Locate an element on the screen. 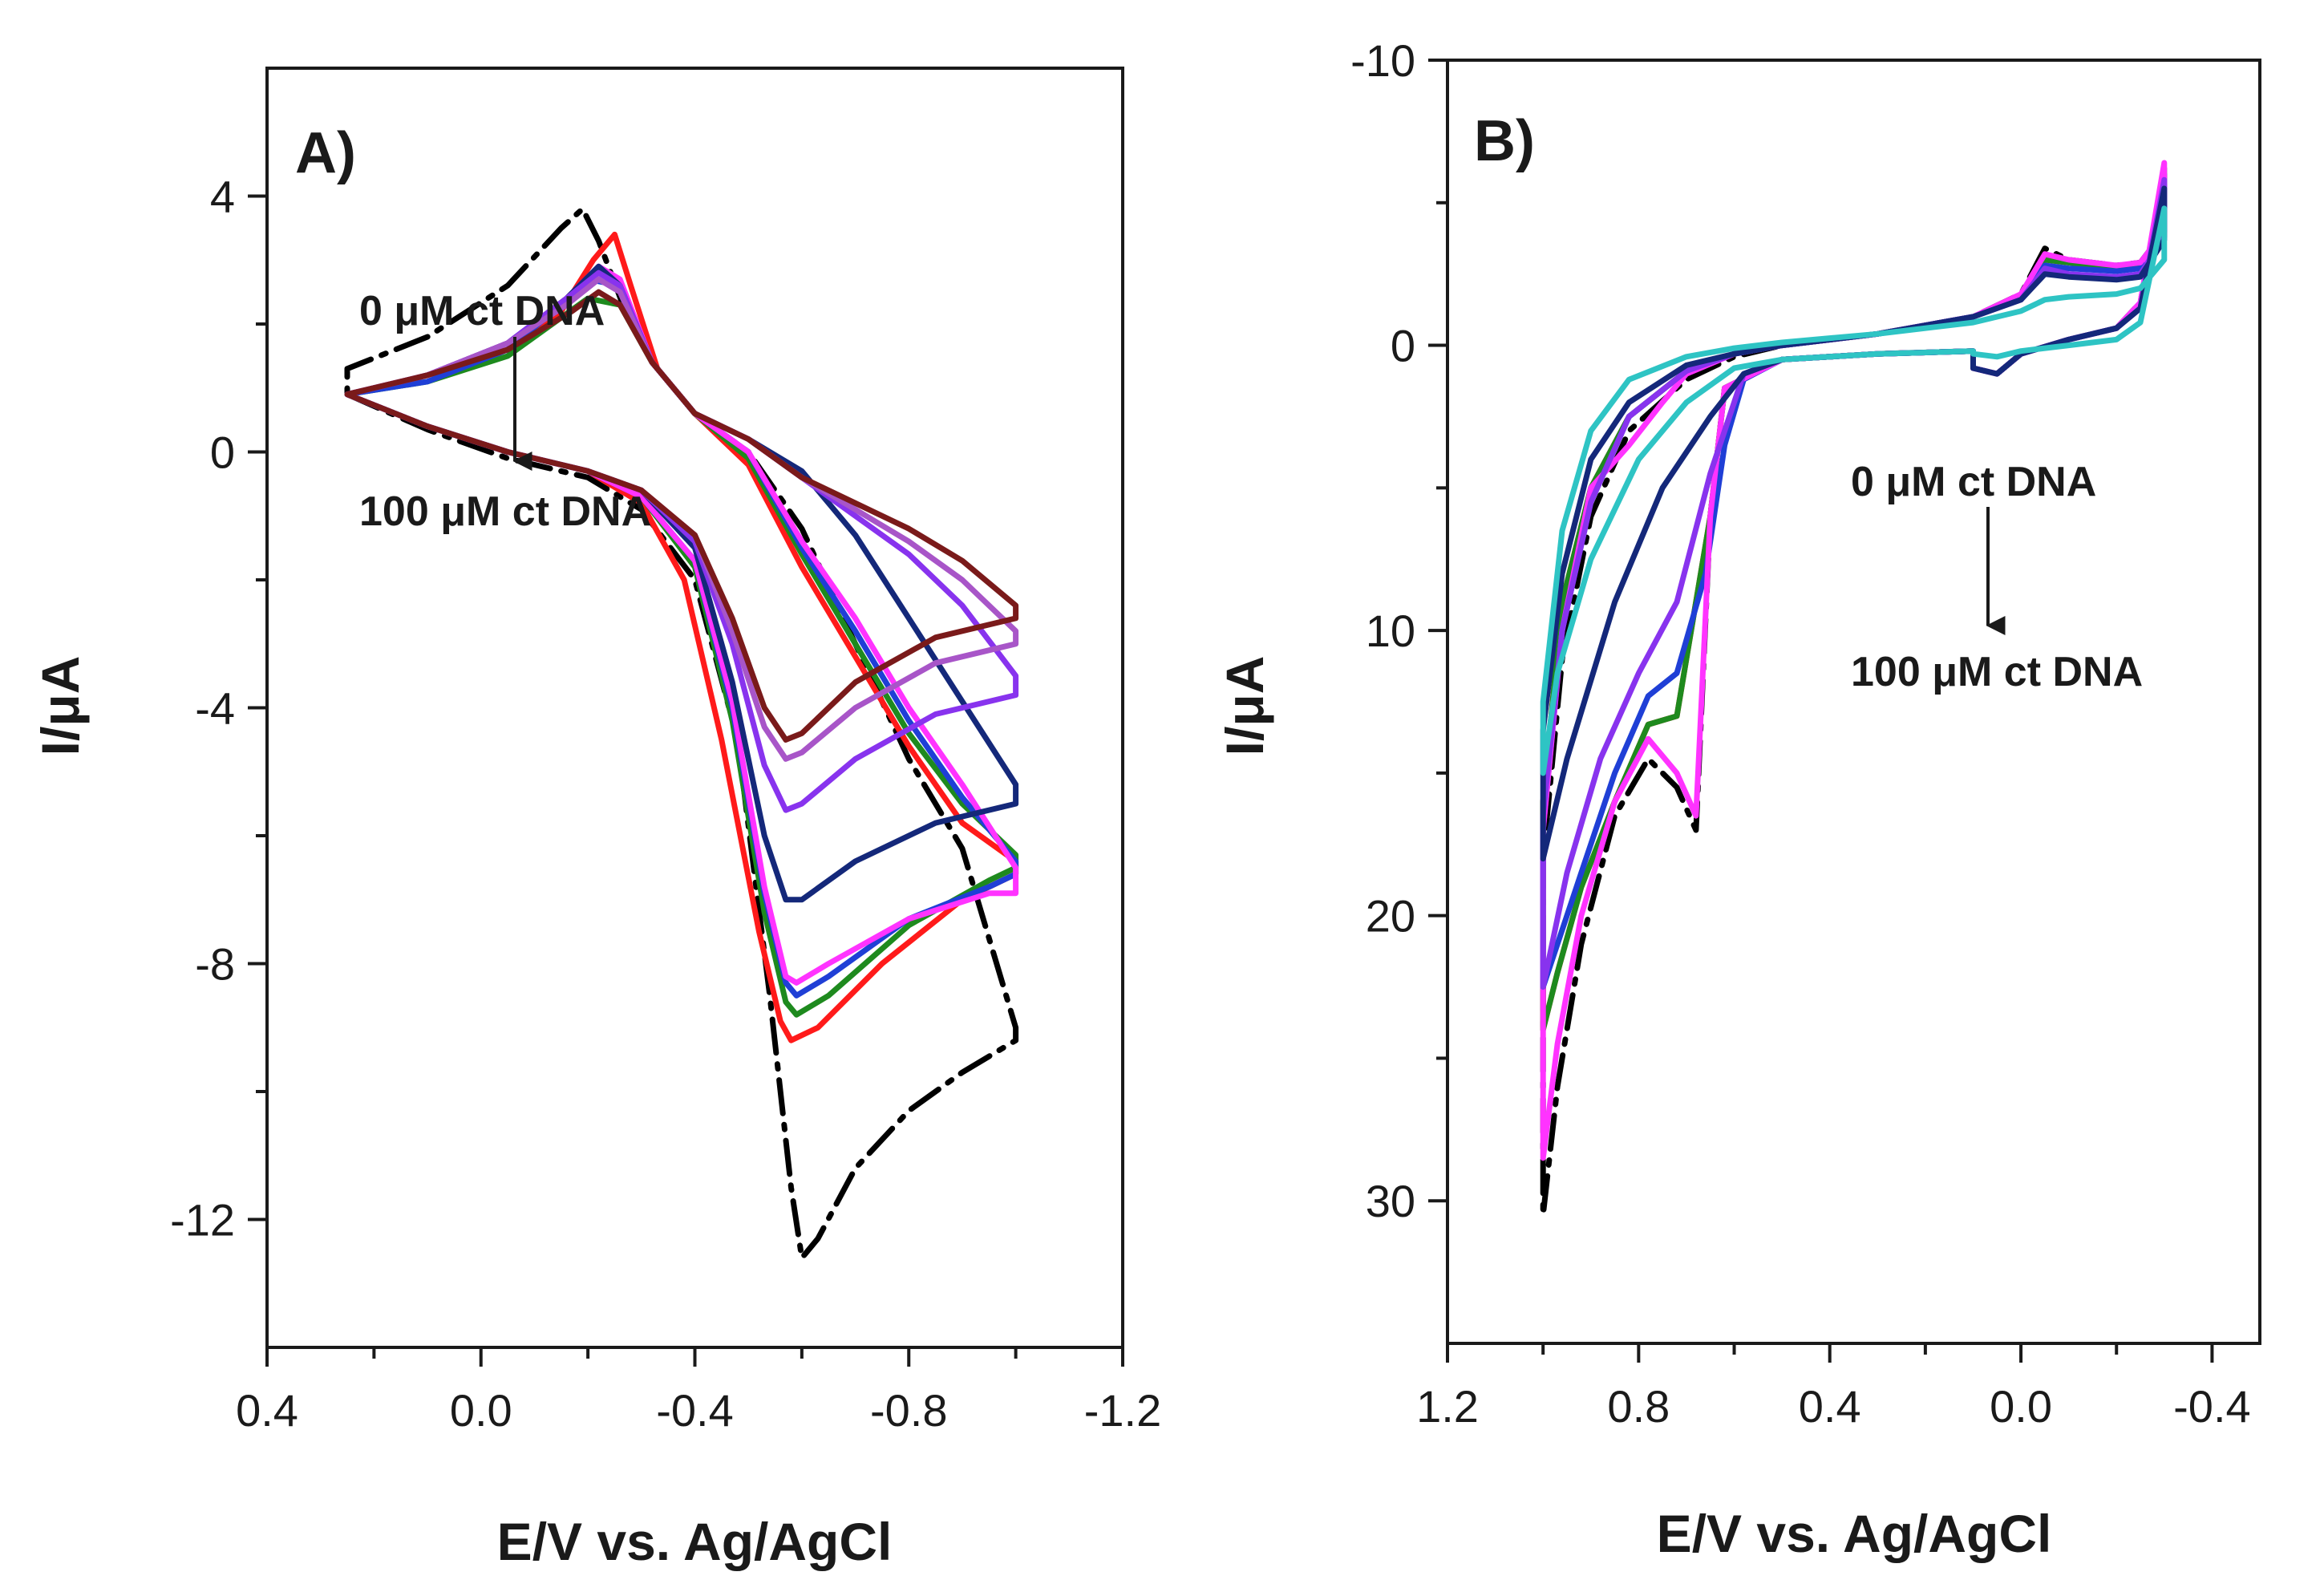  y-tick-label-b: -10 is located at coordinates (1382, 60).